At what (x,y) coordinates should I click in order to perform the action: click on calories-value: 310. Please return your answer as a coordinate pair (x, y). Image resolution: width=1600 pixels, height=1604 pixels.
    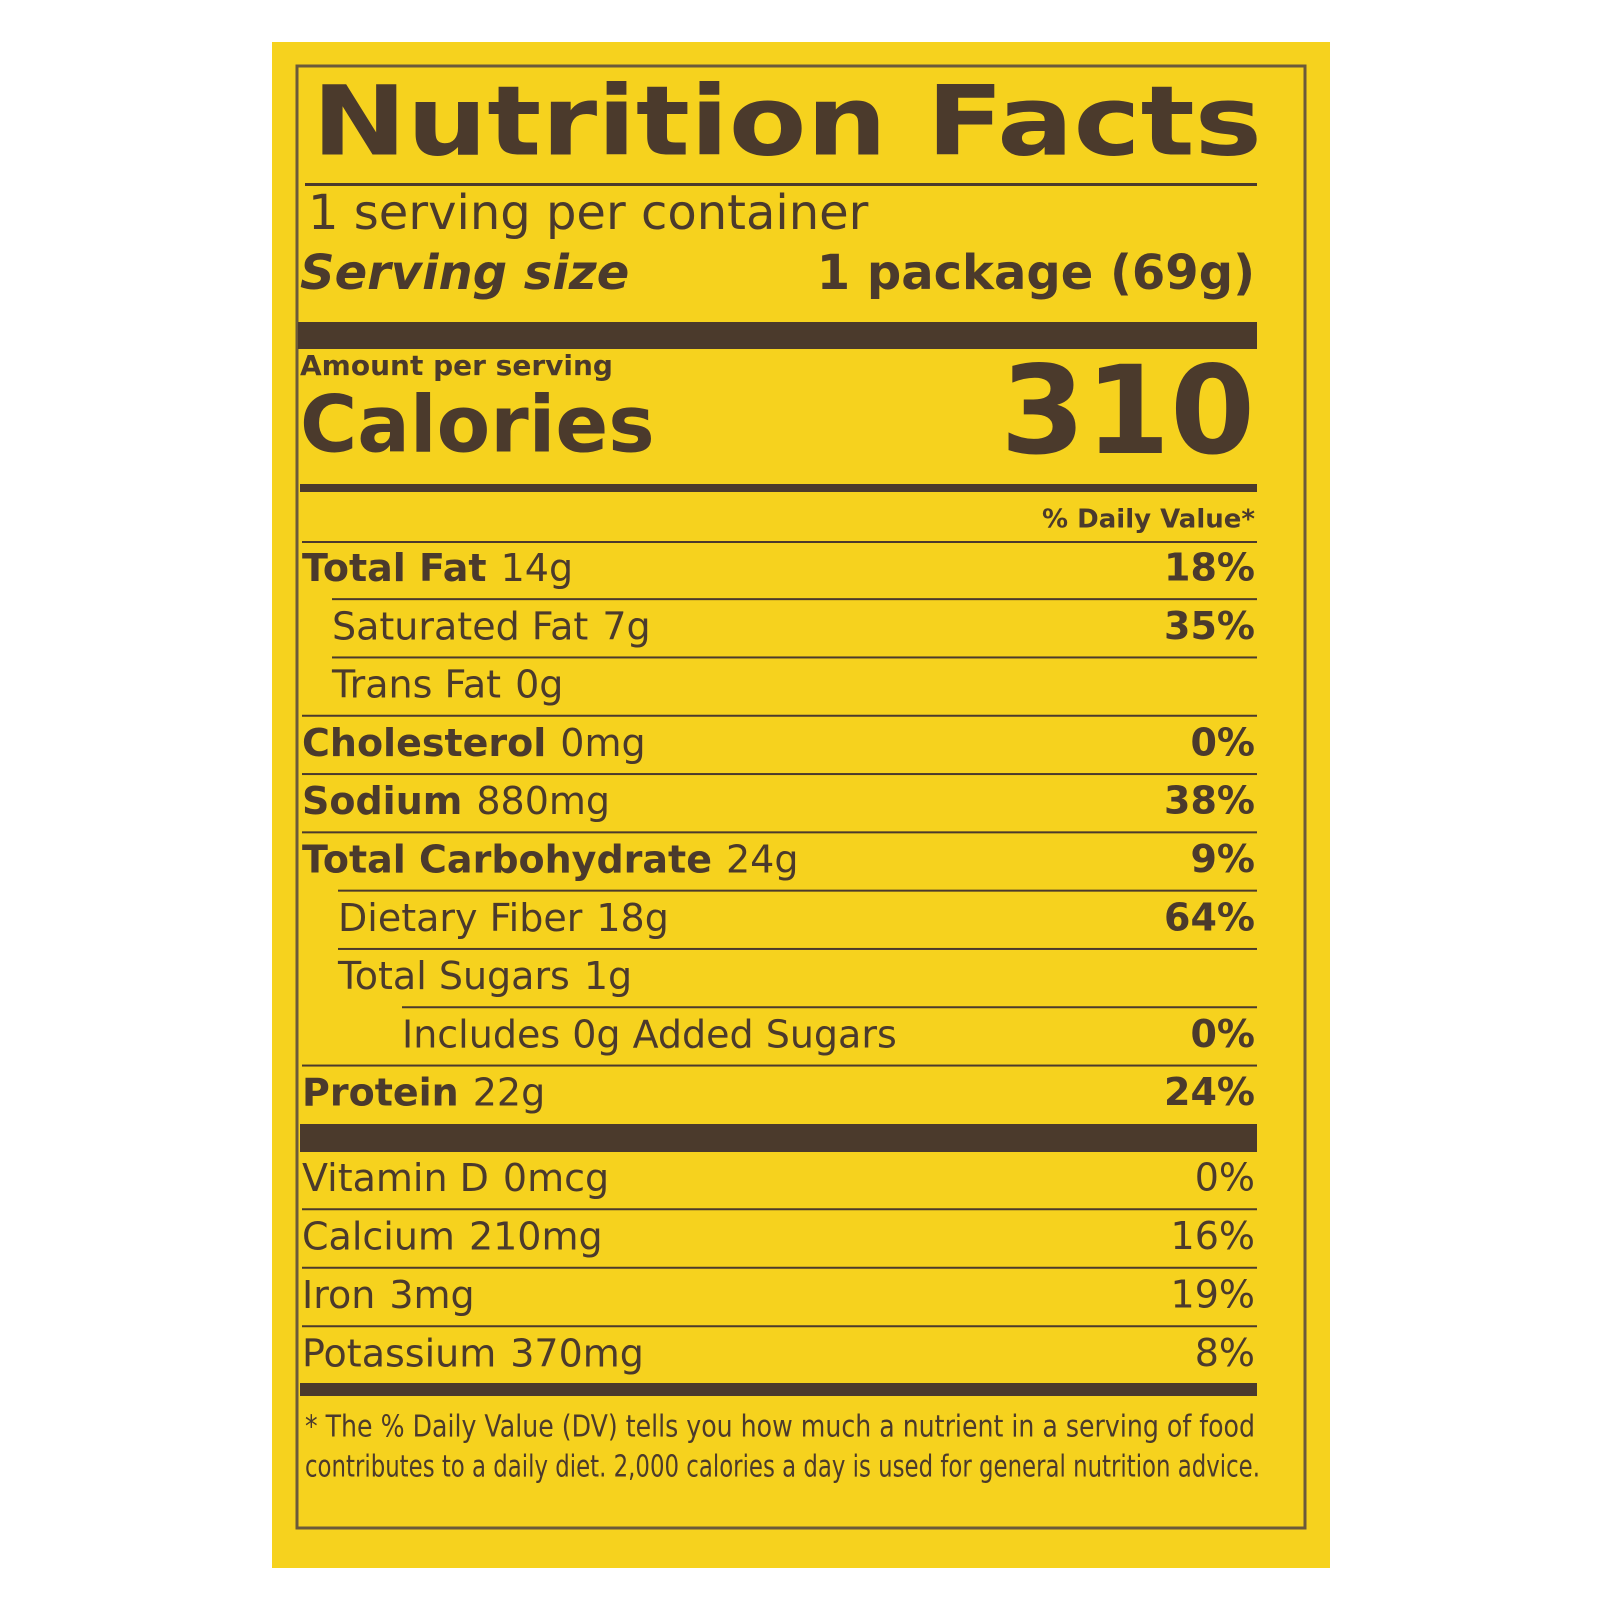
    Looking at the image, I should click on (1127, 411).